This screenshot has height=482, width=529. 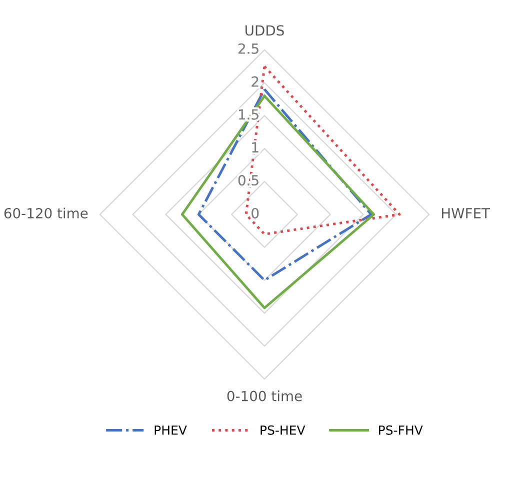 What do you see at coordinates (265, 30) in the screenshot?
I see `spoke-label: UDDS` at bounding box center [265, 30].